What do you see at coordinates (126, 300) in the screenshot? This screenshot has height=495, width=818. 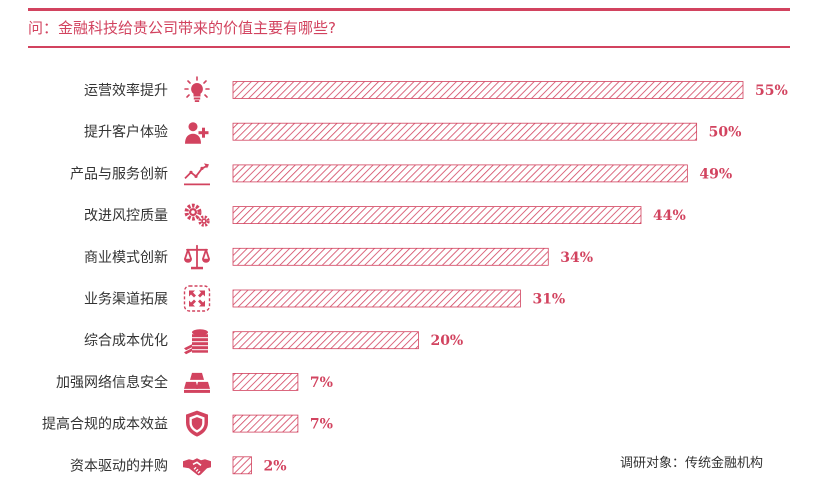 I see `category-label: 业务渠道拓展` at bounding box center [126, 300].